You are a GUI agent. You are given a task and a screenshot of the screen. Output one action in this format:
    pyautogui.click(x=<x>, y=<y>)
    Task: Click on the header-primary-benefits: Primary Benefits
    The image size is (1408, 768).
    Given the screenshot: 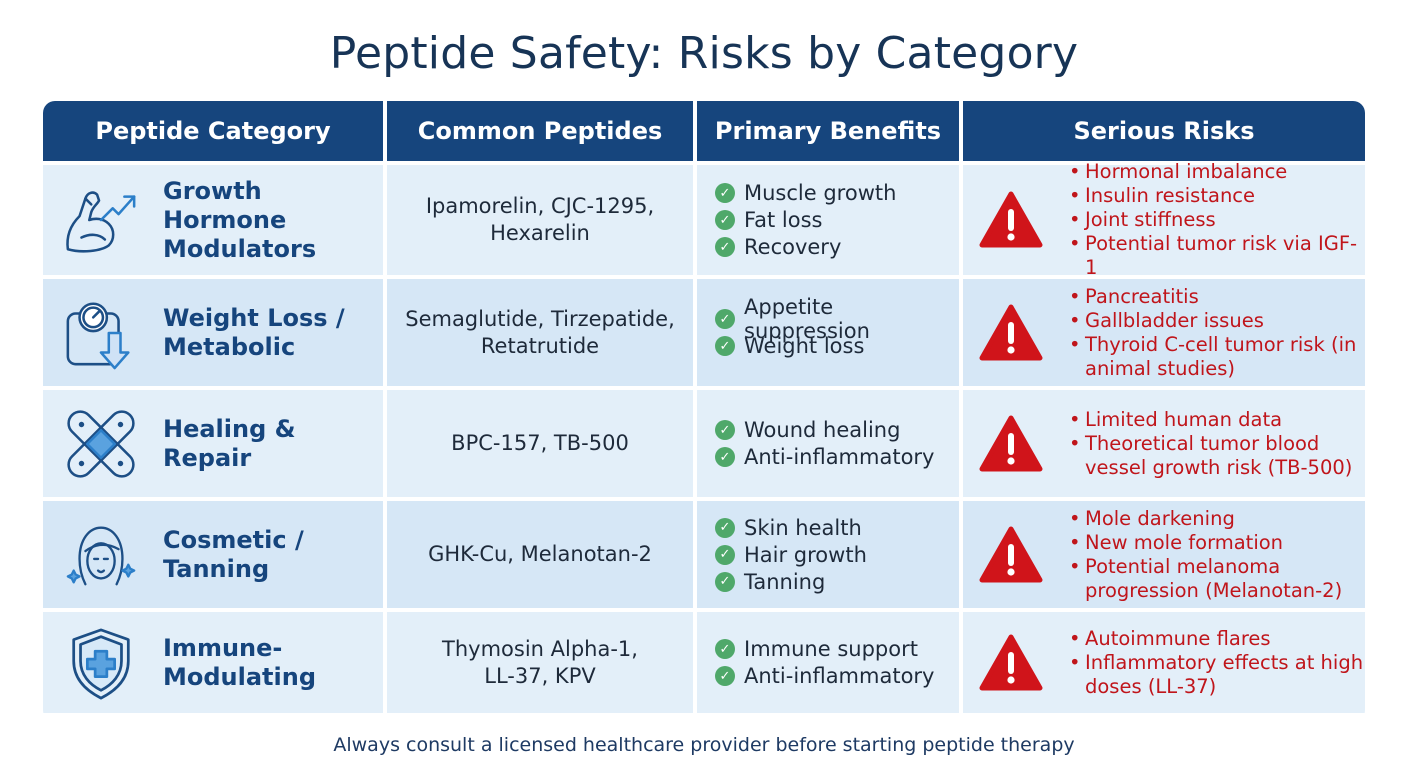 What is the action you would take?
    pyautogui.click(x=828, y=131)
    